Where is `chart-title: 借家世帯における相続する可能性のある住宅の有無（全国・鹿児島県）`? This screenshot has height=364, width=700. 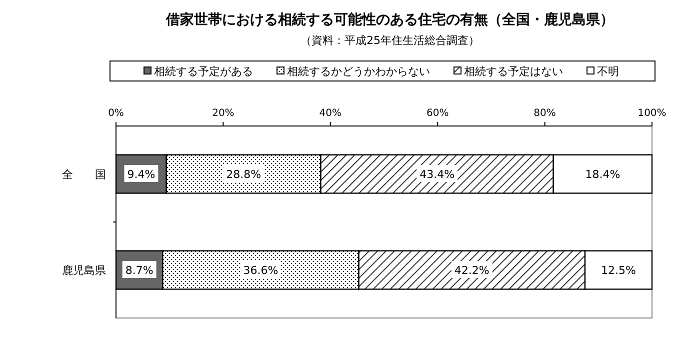 chart-title: 借家世帯における相続する可能性のある住宅の有無（全国・鹿児島県） is located at coordinates (389, 19).